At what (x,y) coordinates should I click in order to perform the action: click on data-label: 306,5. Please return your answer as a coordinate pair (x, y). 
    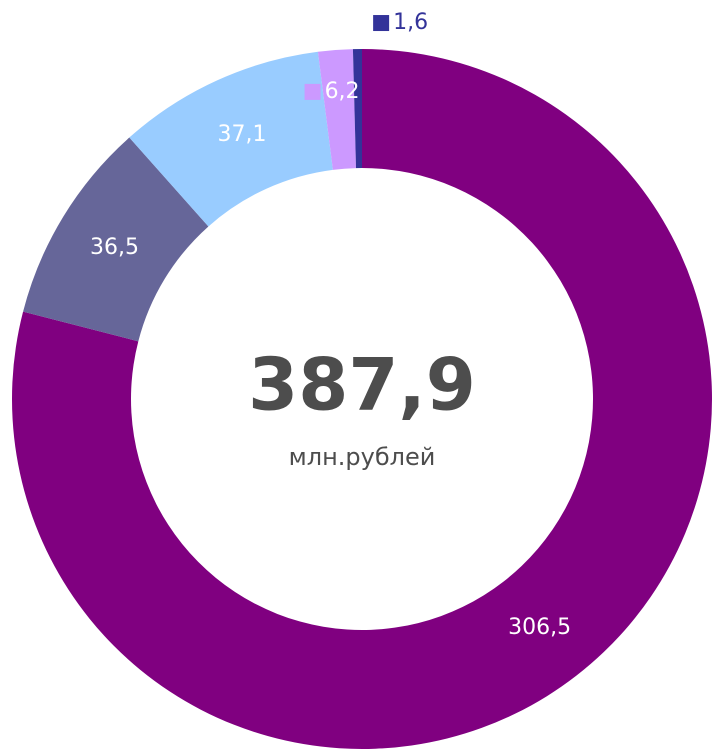
    Looking at the image, I should click on (539, 627).